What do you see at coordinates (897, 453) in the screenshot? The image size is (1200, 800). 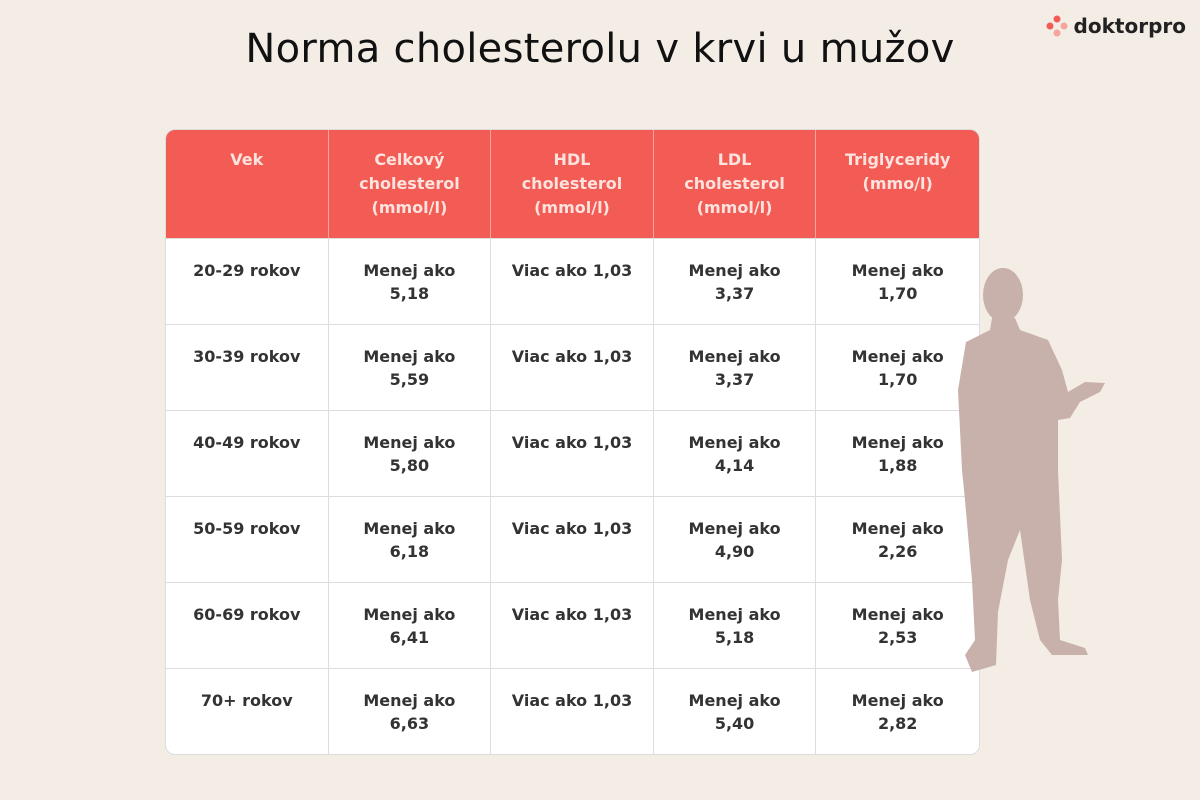 I see `table-cell: Menej ako 1,88` at bounding box center [897, 453].